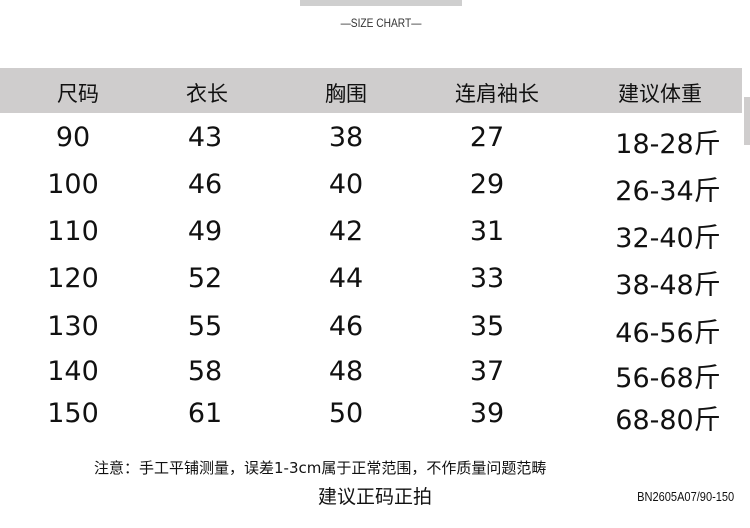 The width and height of the screenshot is (750, 528). Describe the element at coordinates (346, 231) in the screenshot. I see `table-cell: 42` at that location.